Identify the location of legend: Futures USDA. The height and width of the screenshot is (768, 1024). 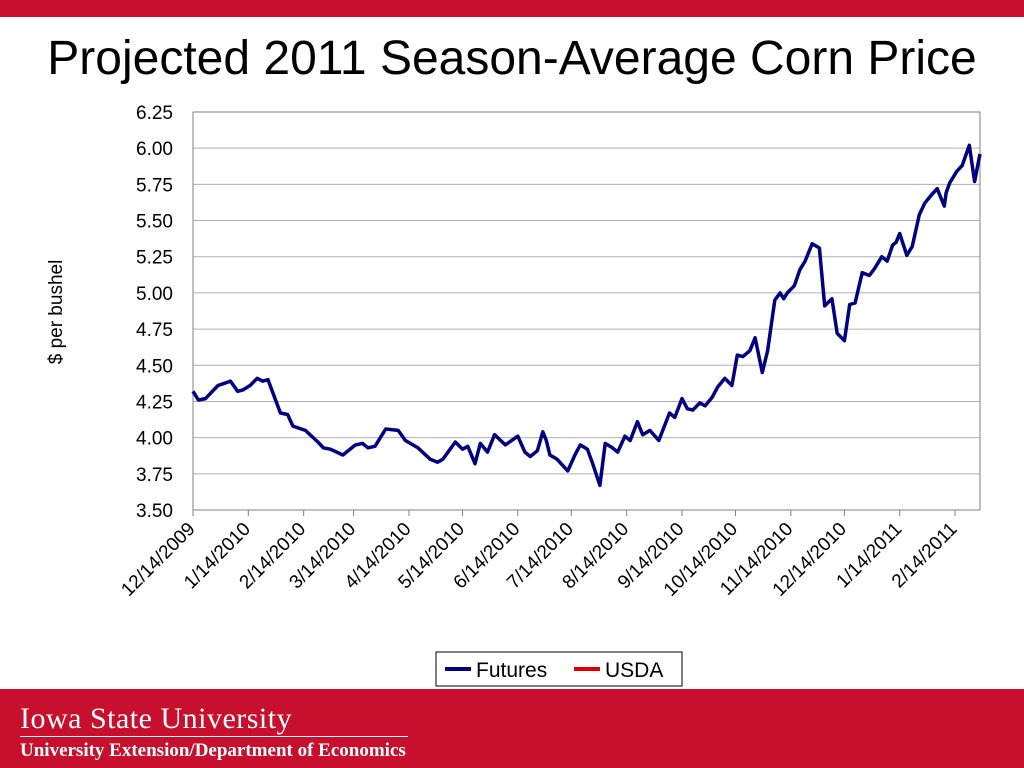
(559, 669).